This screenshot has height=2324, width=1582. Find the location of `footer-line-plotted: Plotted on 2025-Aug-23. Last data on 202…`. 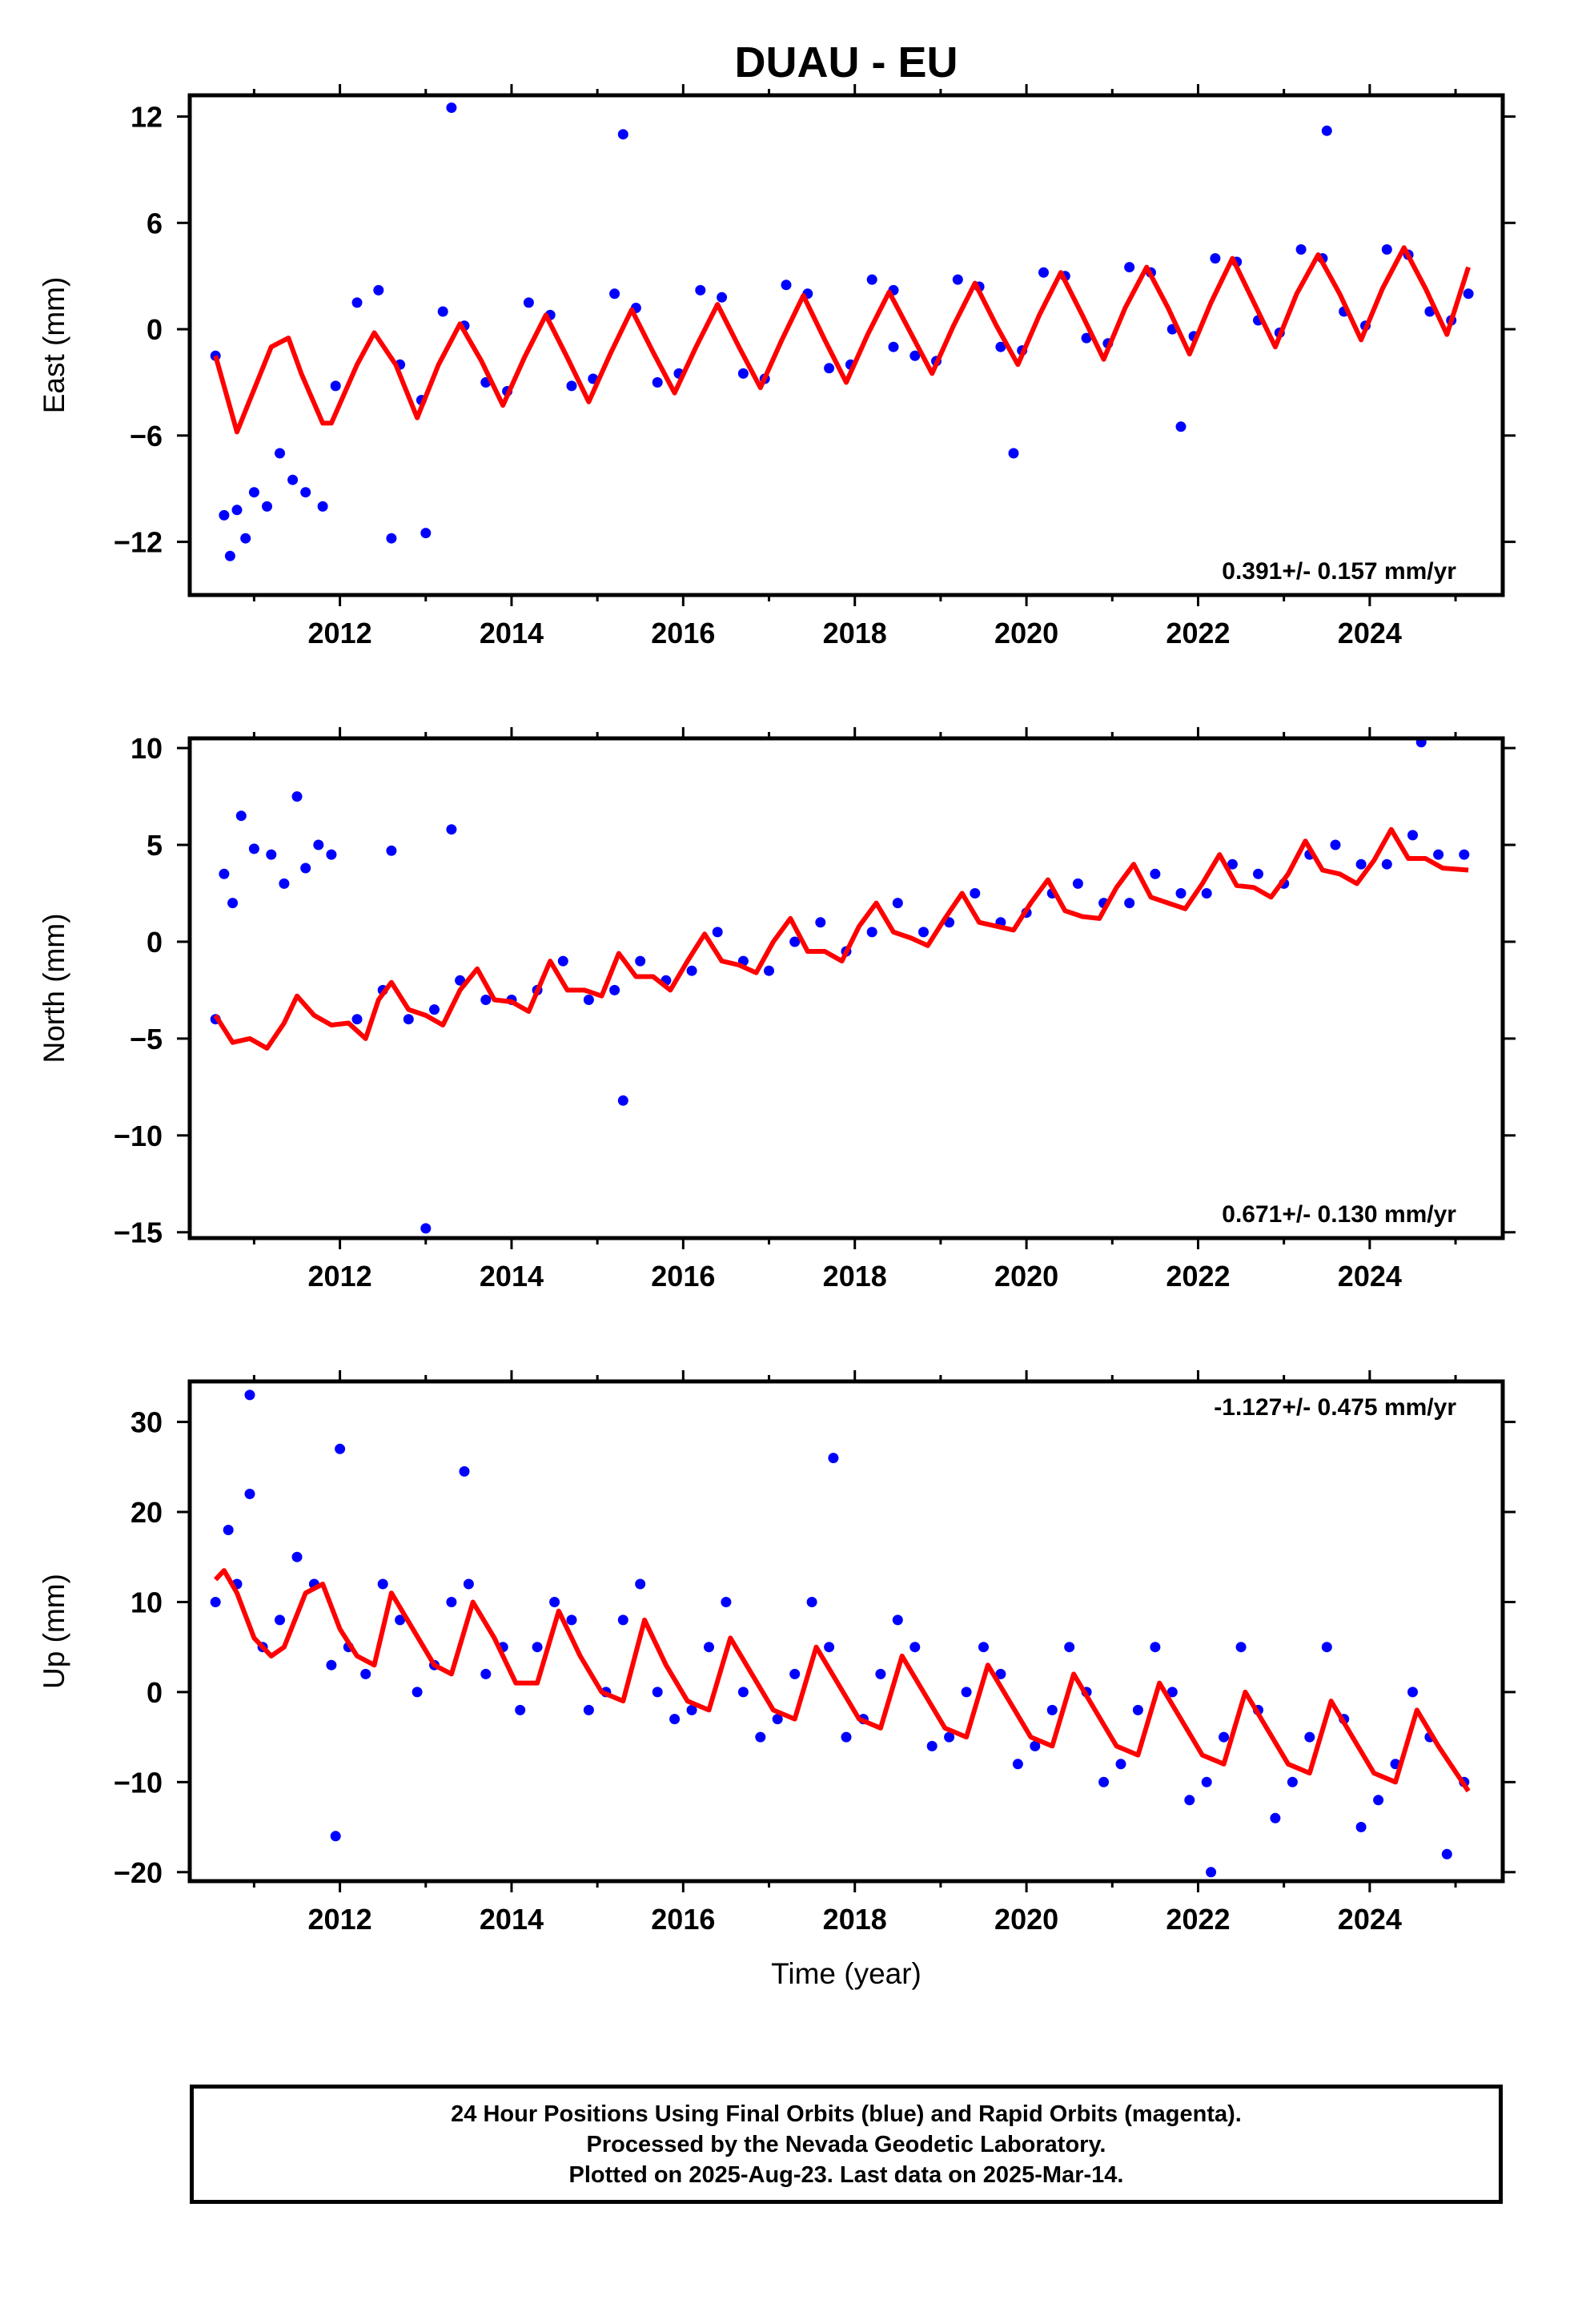

footer-line-plotted: Plotted on 2025-Aug-23. Last data on 202… is located at coordinates (846, 2174).